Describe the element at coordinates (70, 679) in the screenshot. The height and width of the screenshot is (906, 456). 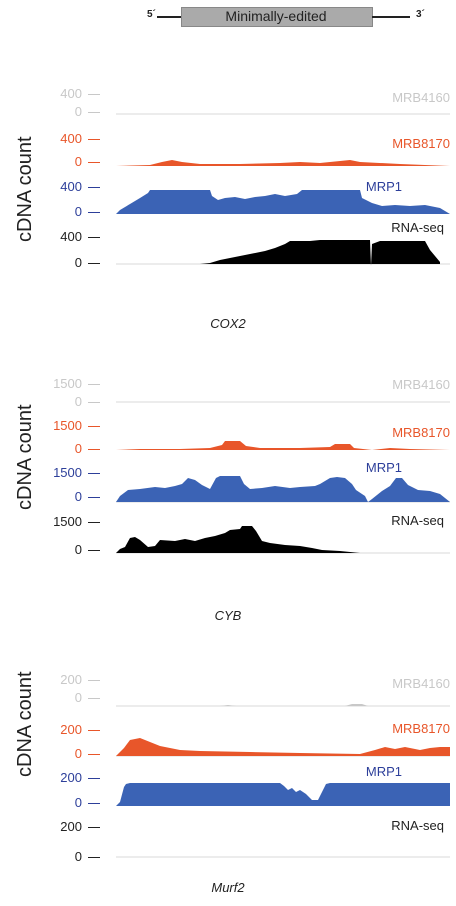
I see `tick-murf2-mrb4160-high: 200` at that location.